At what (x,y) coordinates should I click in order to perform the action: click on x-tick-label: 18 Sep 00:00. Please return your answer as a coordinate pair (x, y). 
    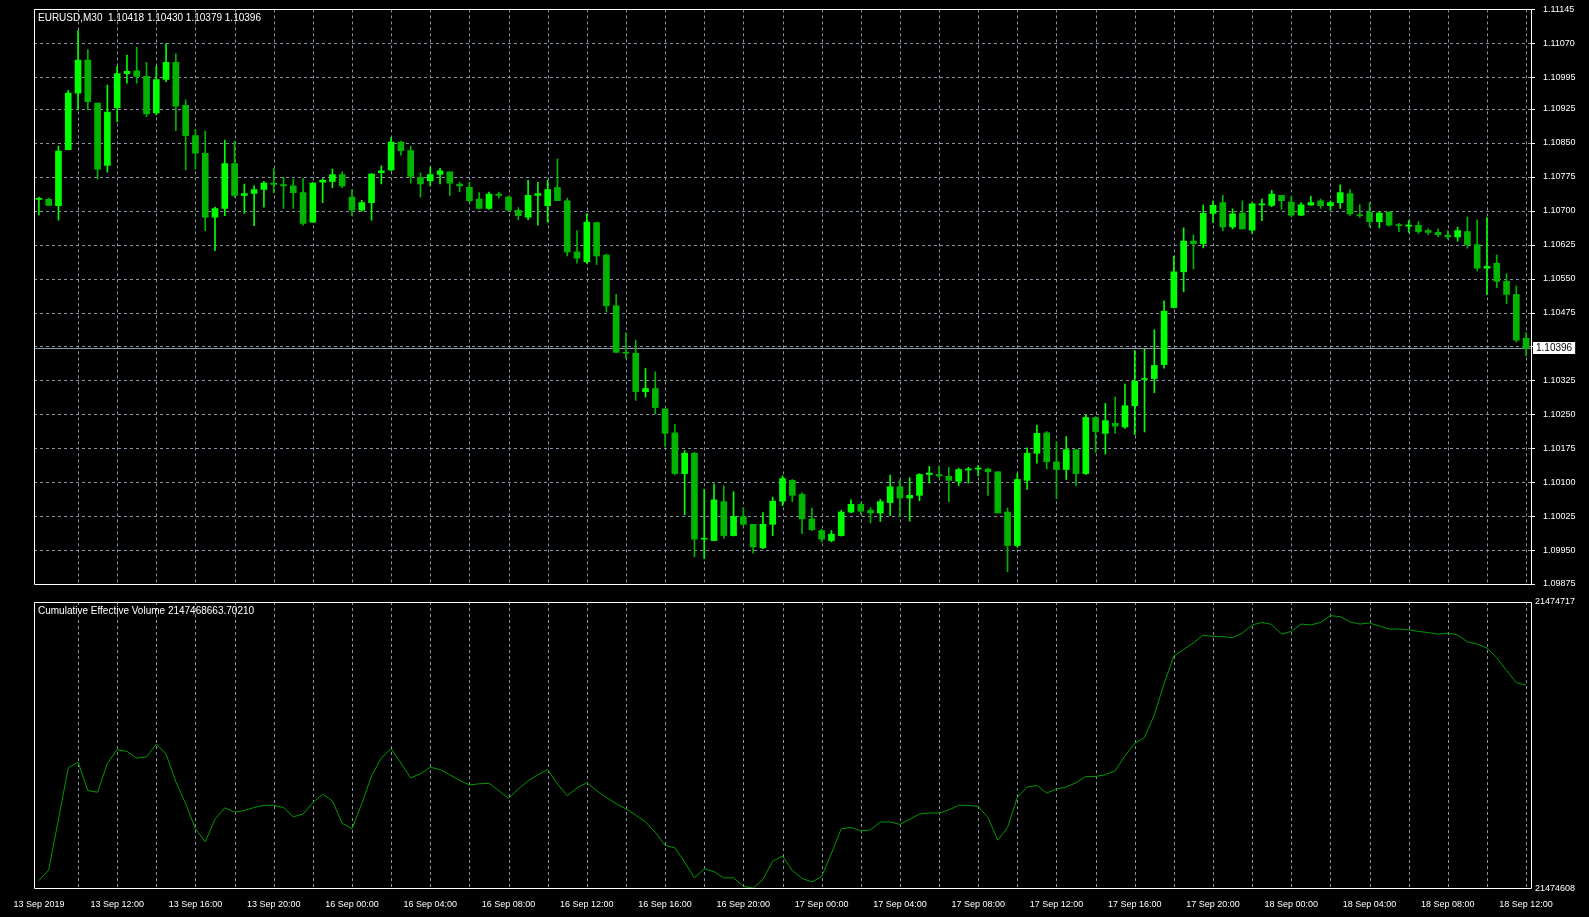
    Looking at the image, I should click on (1291, 904).